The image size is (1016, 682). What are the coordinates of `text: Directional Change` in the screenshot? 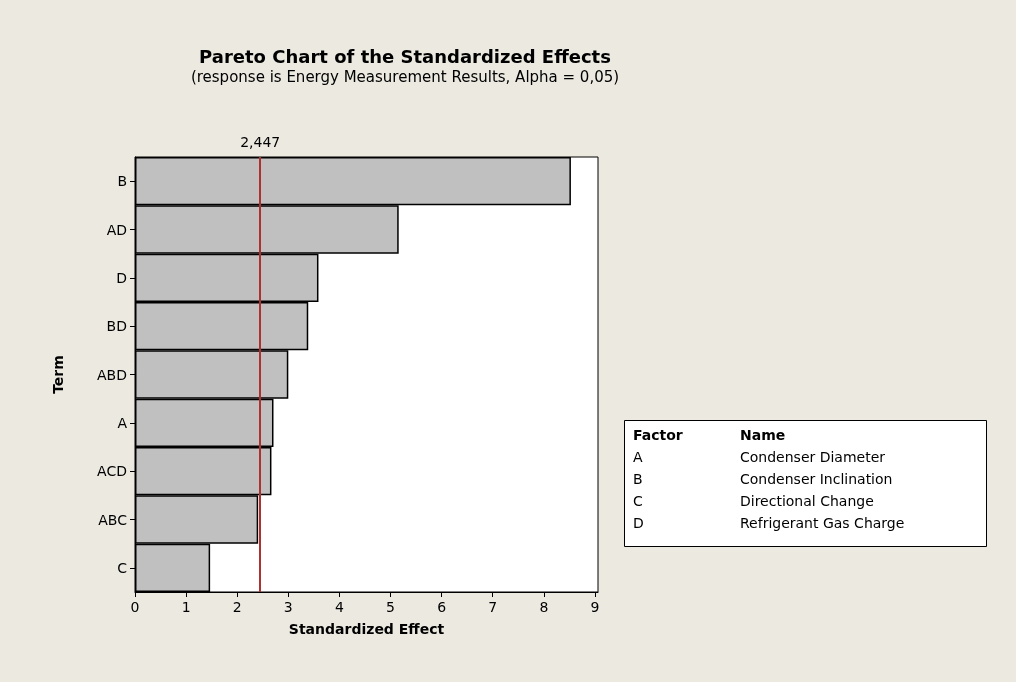 It's located at (807, 501).